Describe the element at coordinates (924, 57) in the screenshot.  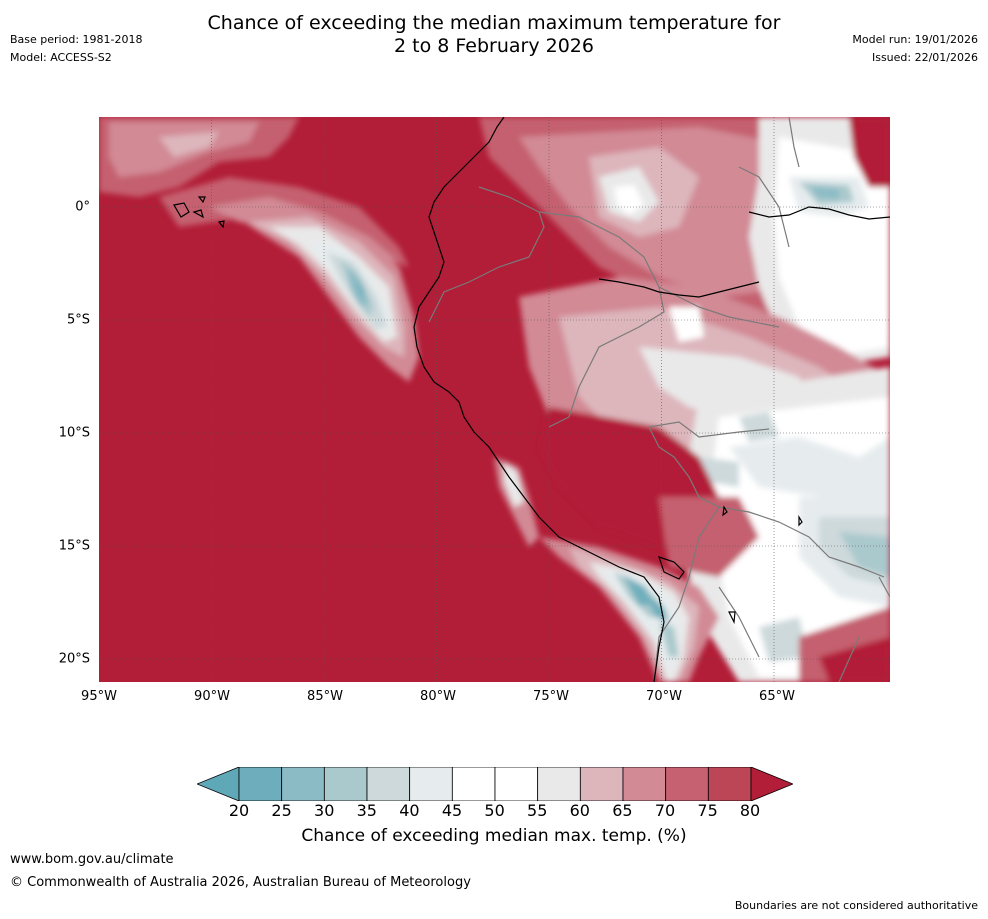
I see `issued-date: Issued: 22/01/2026` at that location.